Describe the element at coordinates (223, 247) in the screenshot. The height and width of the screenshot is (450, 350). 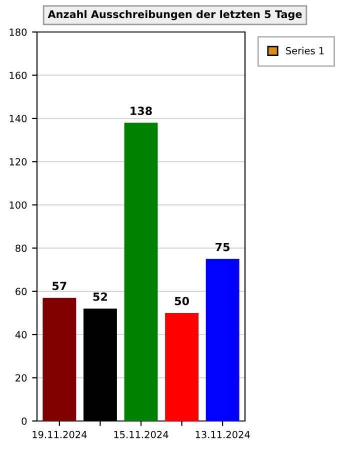
I see `data-label: 75` at that location.